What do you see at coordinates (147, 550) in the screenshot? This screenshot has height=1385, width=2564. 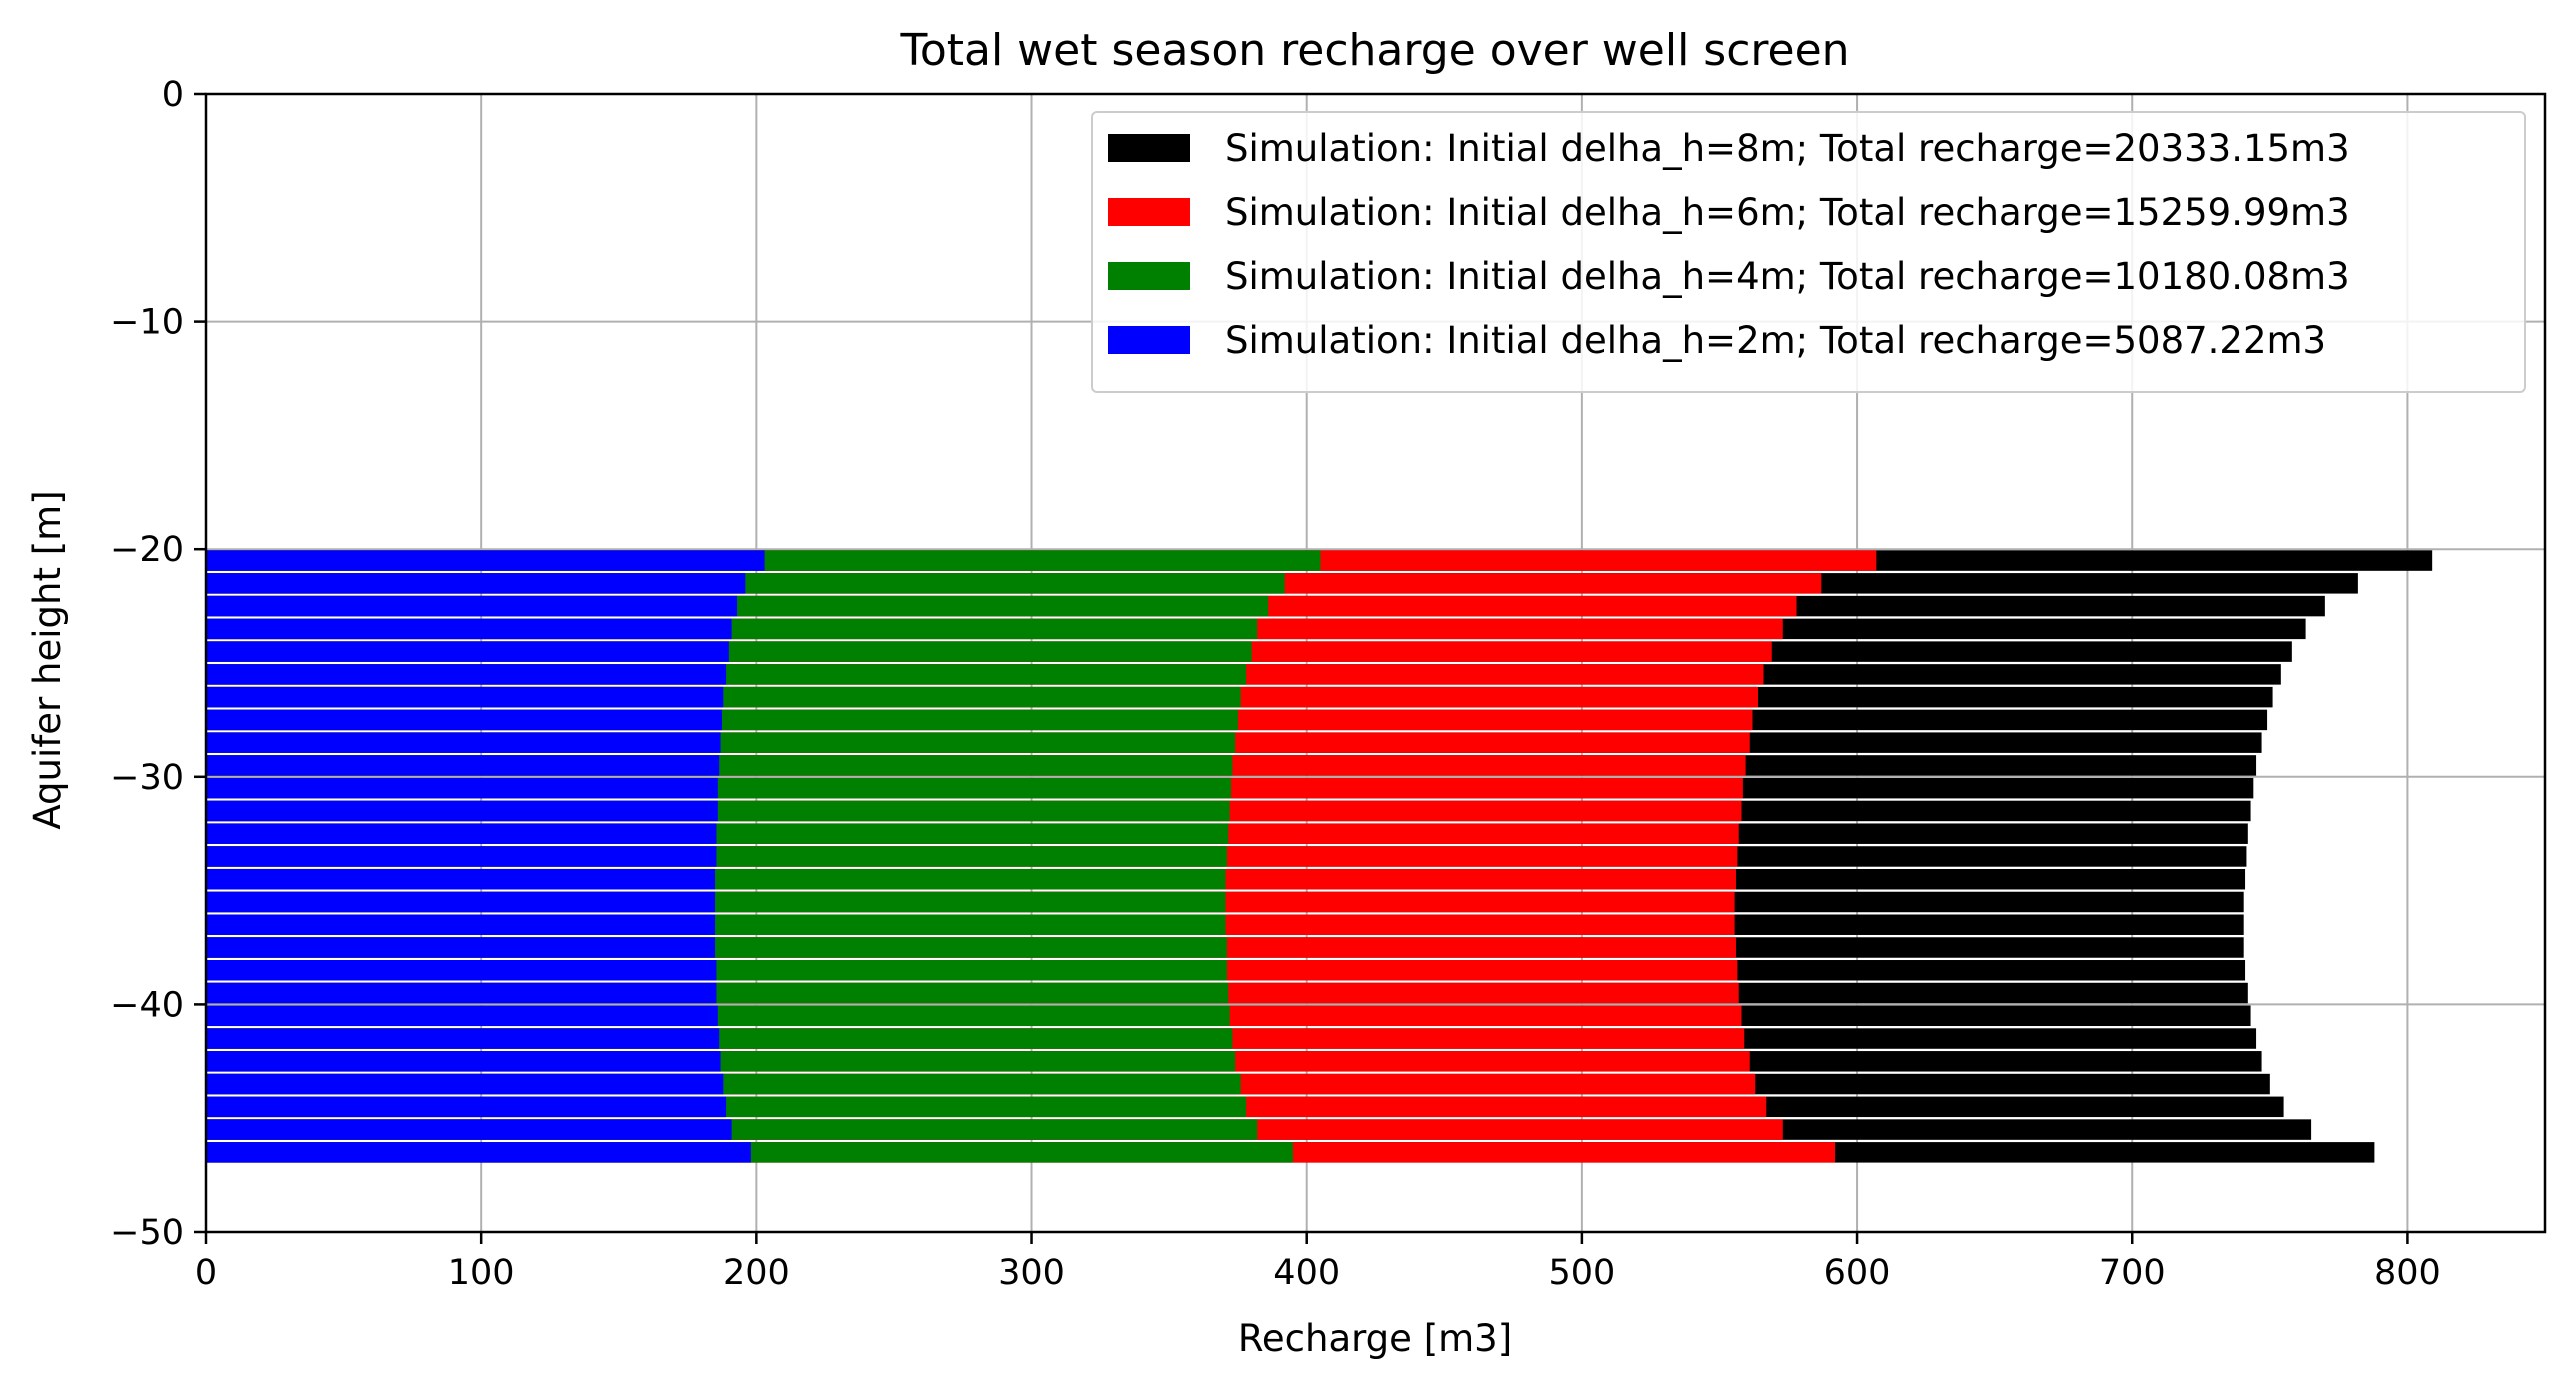 I see `y-tick-label: −20` at bounding box center [147, 550].